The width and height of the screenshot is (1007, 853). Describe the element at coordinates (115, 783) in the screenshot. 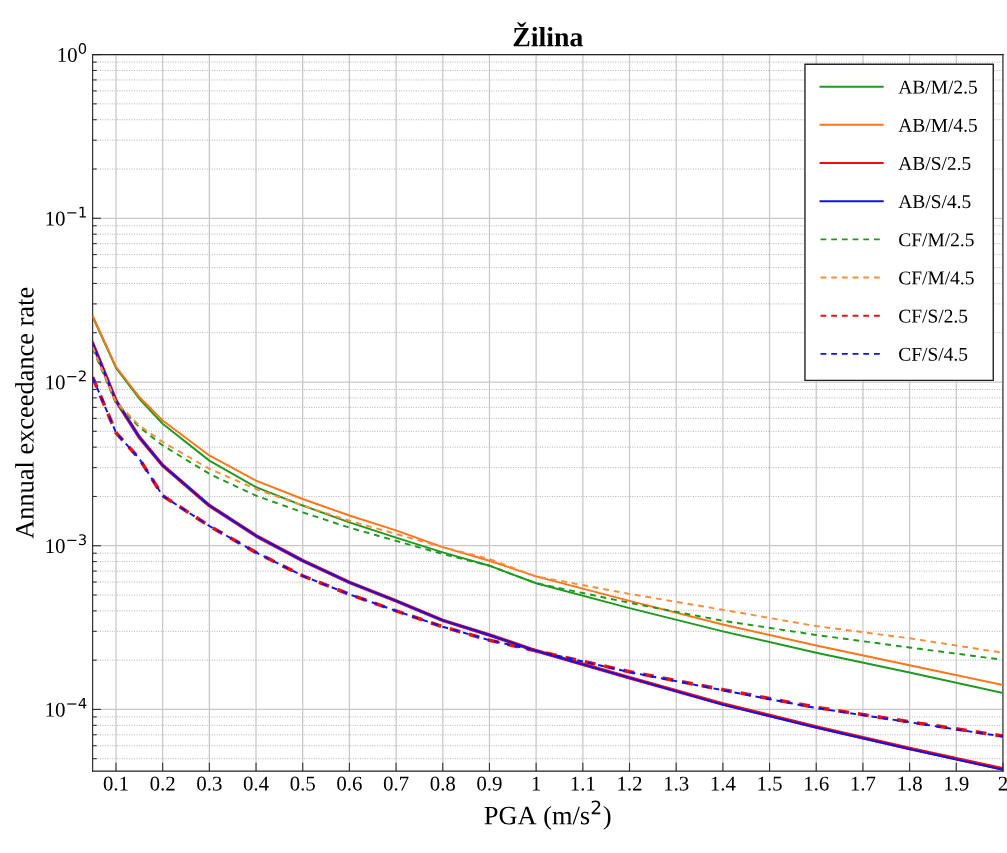

I see `x-tick-label: 0.1` at that location.